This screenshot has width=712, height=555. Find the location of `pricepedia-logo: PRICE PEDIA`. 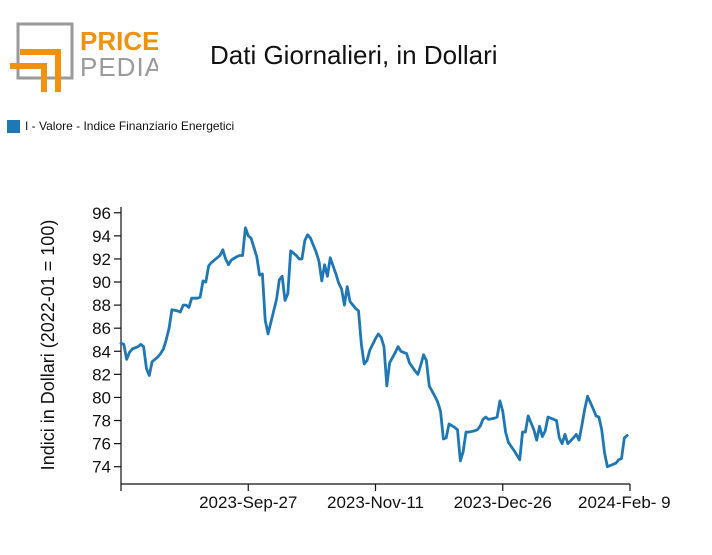

pricepedia-logo: PRICE PEDIA is located at coordinates (84, 57).